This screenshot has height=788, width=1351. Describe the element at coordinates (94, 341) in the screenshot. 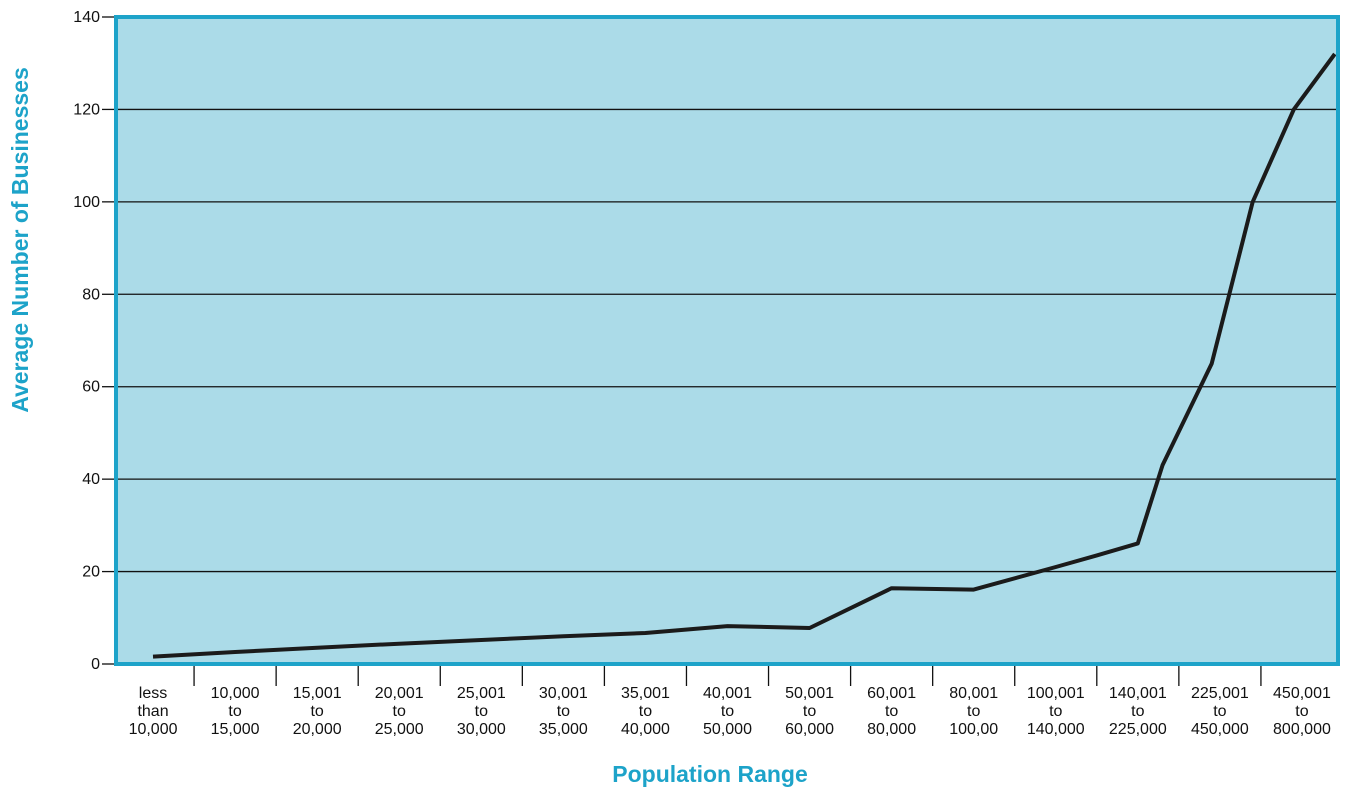

I see `y-axis-ticks: 0 20 40 60 80 100 120 140` at that location.